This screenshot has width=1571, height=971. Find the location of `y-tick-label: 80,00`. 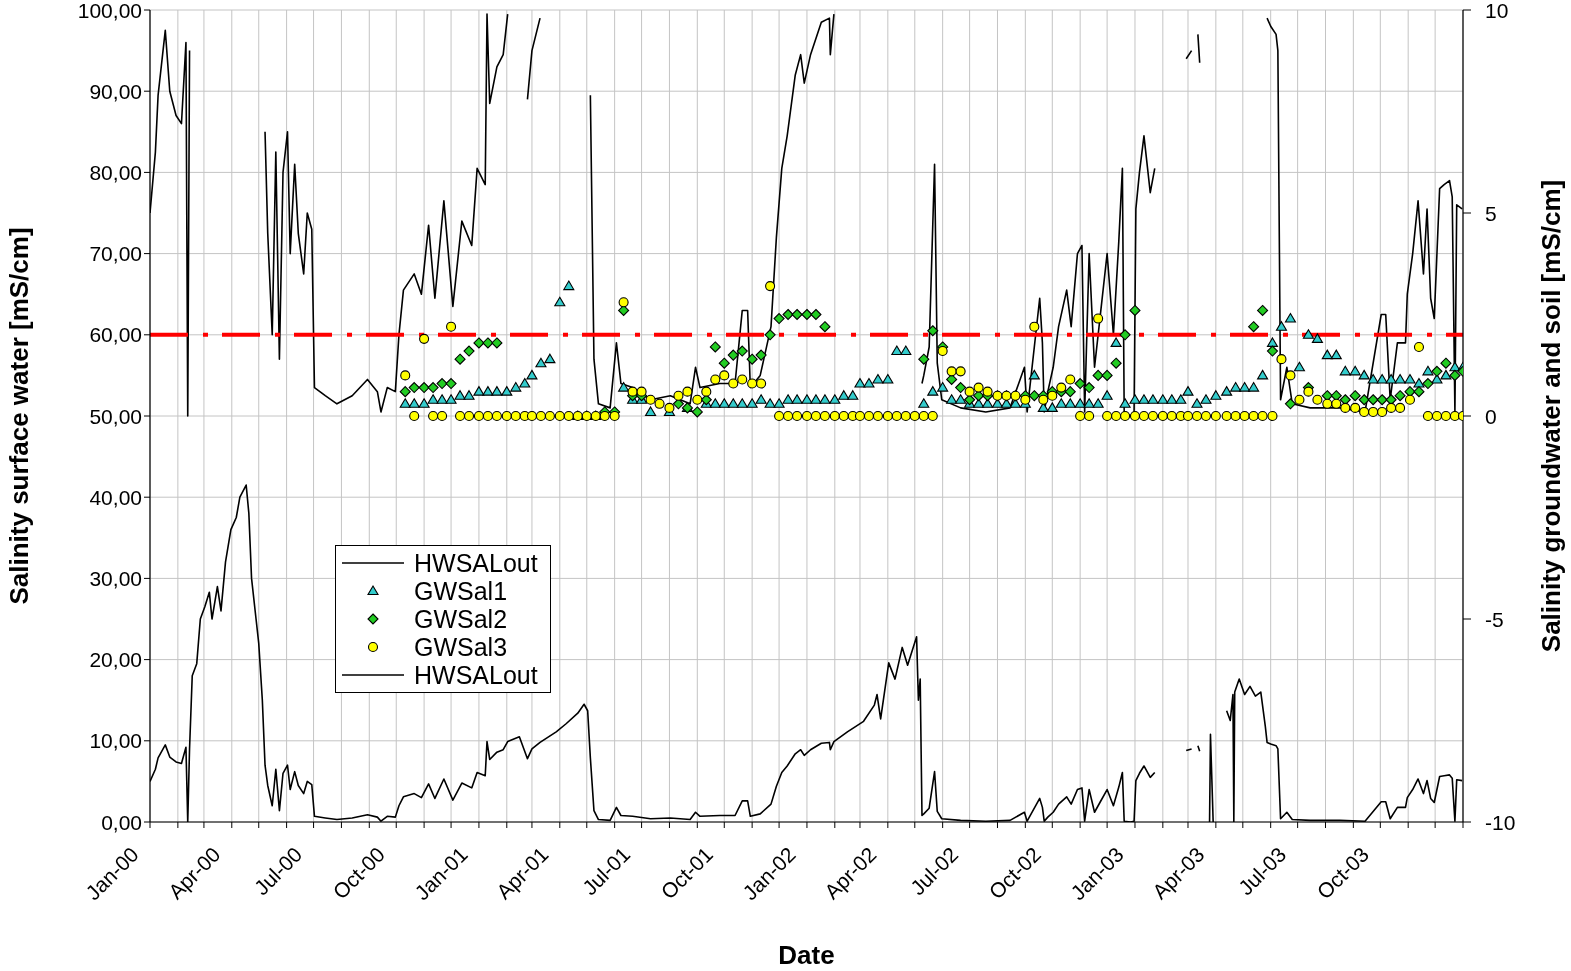

y-tick-label: 80,00 is located at coordinates (115, 172).